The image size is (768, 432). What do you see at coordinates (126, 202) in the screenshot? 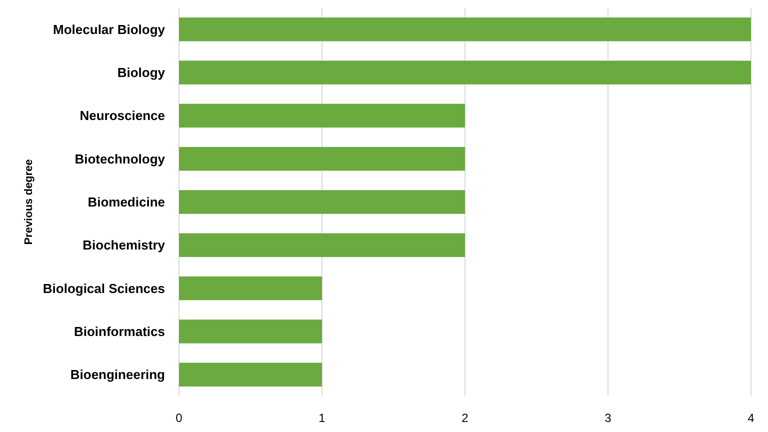
I see `y-tick-label: Biomedicine` at bounding box center [126, 202].